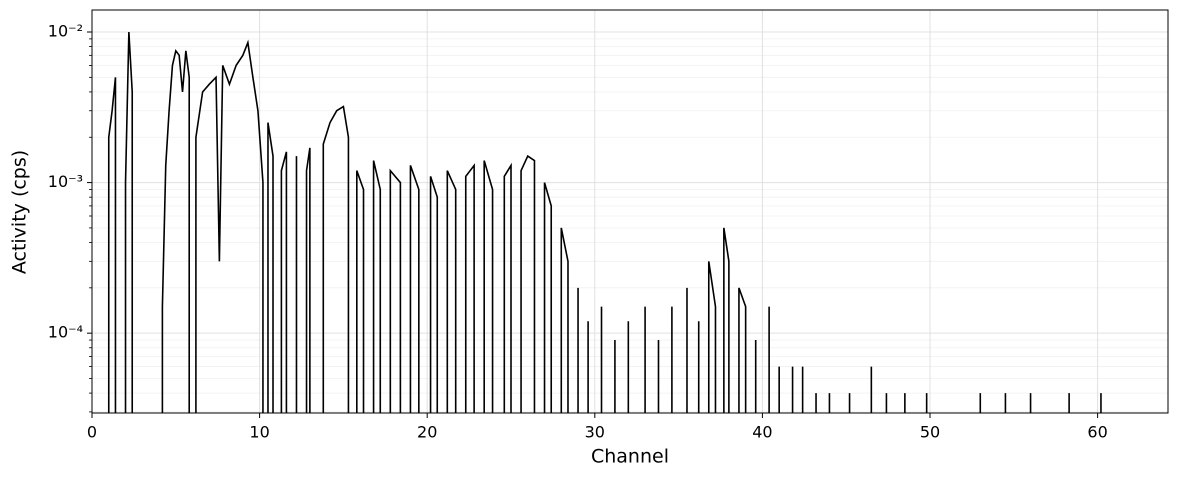  What do you see at coordinates (630, 457) in the screenshot?
I see `x-axis-label: Channel` at bounding box center [630, 457].